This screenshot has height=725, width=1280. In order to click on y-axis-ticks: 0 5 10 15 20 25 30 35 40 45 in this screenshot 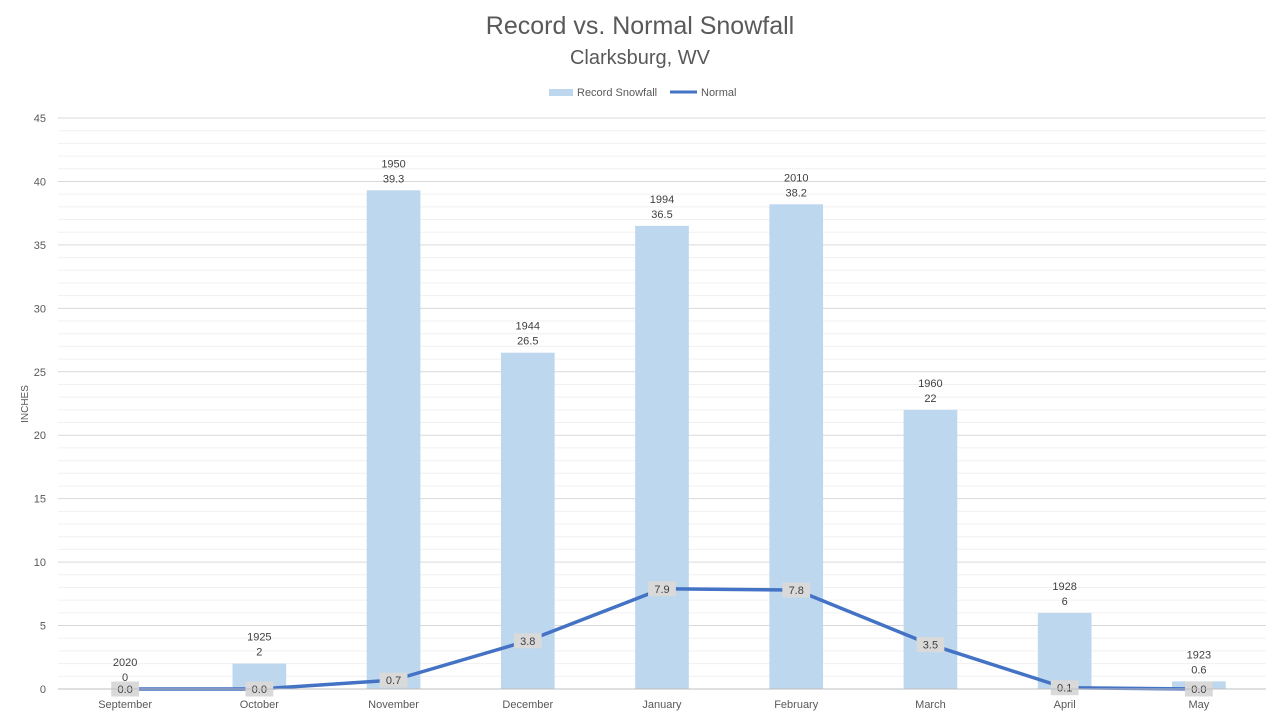, I will do `click(40, 404)`.